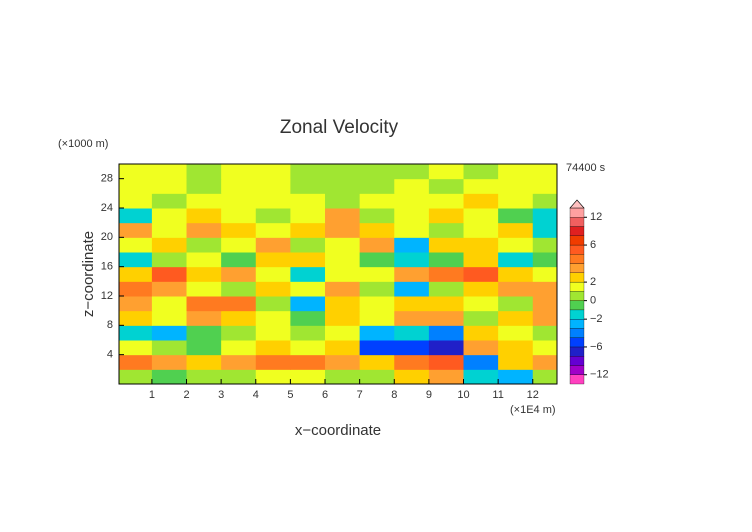 Image resolution: width=752 pixels, height=532 pixels. Describe the element at coordinates (221, 395) in the screenshot. I see `x-tick-label: 3` at that location.